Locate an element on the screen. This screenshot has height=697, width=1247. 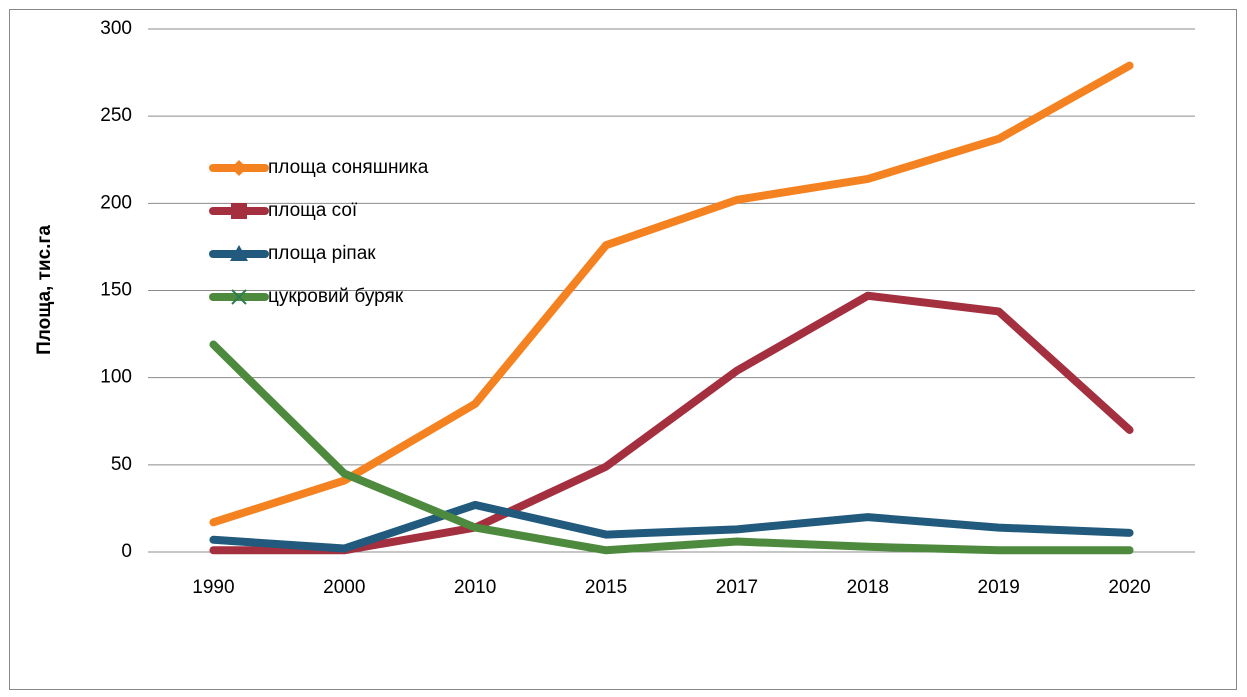
x-tick-label: 1990 is located at coordinates (213, 587).